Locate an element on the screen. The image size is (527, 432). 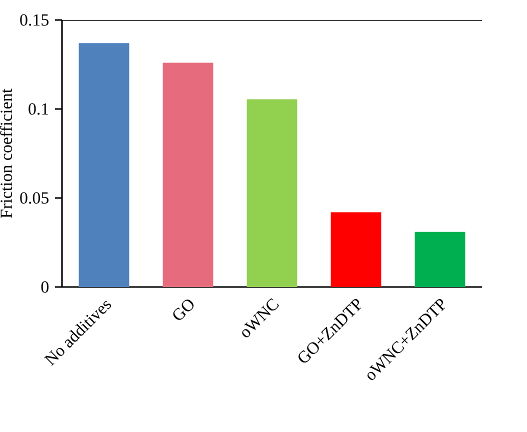
x-tick-label: GO is located at coordinates (183, 310).